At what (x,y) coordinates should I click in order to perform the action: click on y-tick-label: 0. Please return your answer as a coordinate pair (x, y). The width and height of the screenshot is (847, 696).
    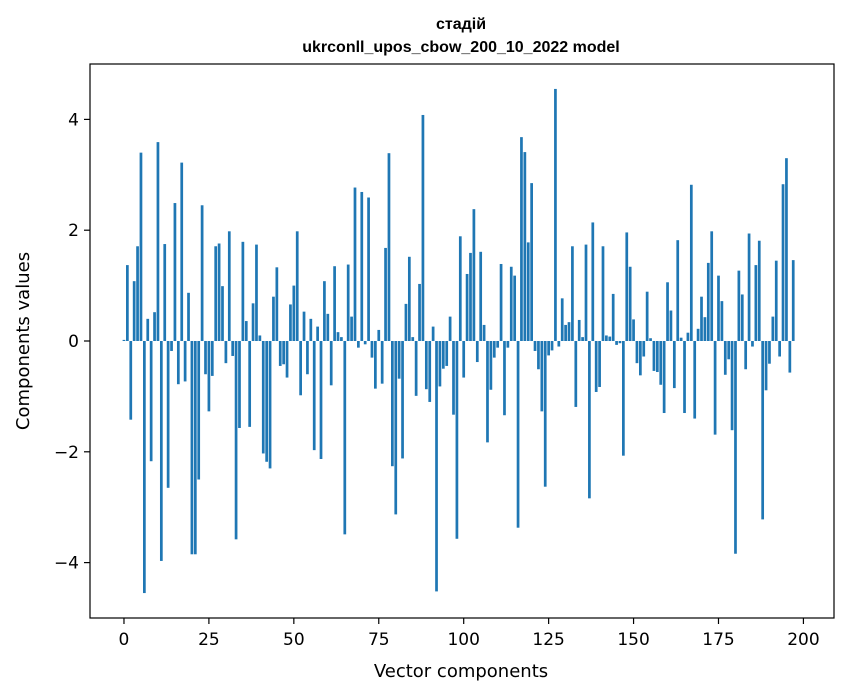
    Looking at the image, I should click on (73, 342).